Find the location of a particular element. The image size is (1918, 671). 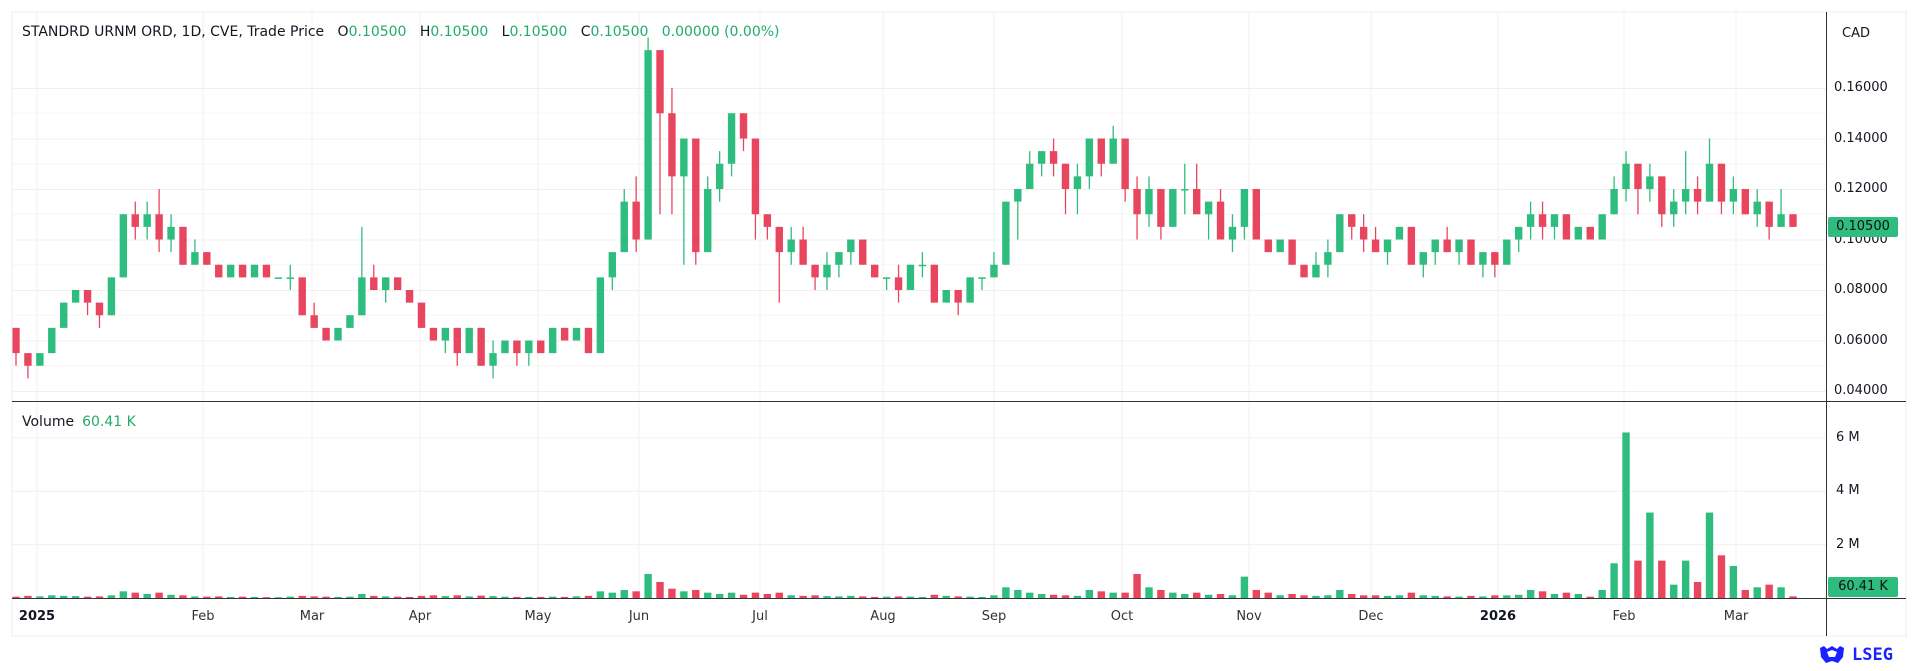

currency-label: CAD is located at coordinates (1856, 33).